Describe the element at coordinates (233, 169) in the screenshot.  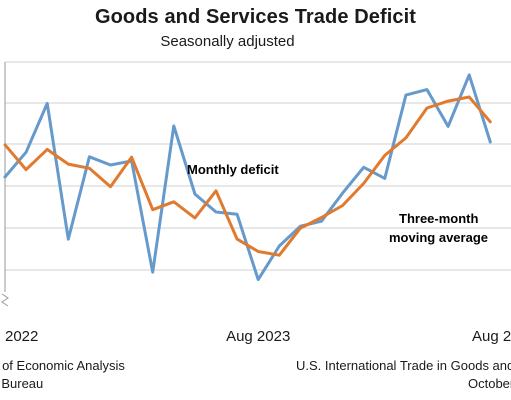
I see `monthly-deficit-label: Monthly deficit` at that location.